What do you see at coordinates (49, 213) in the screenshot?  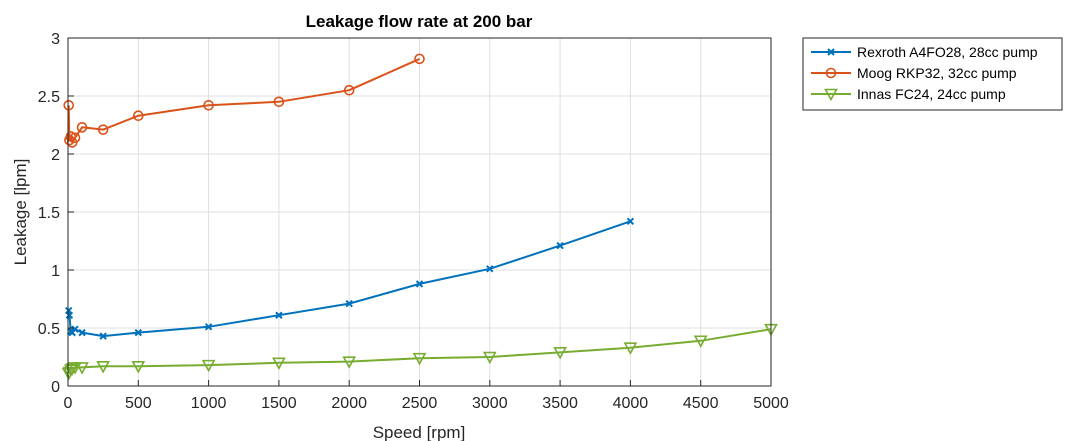 I see `y-tick-label: 1.5` at bounding box center [49, 213].